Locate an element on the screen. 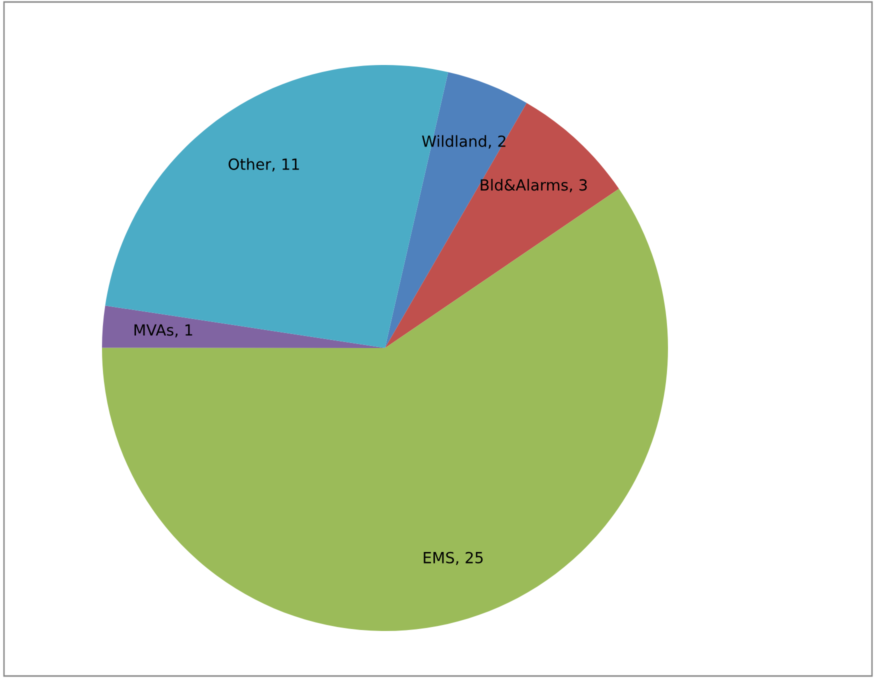 This screenshot has width=877, height=678. slice-label: Bld&Alarms is located at coordinates (524, 184).